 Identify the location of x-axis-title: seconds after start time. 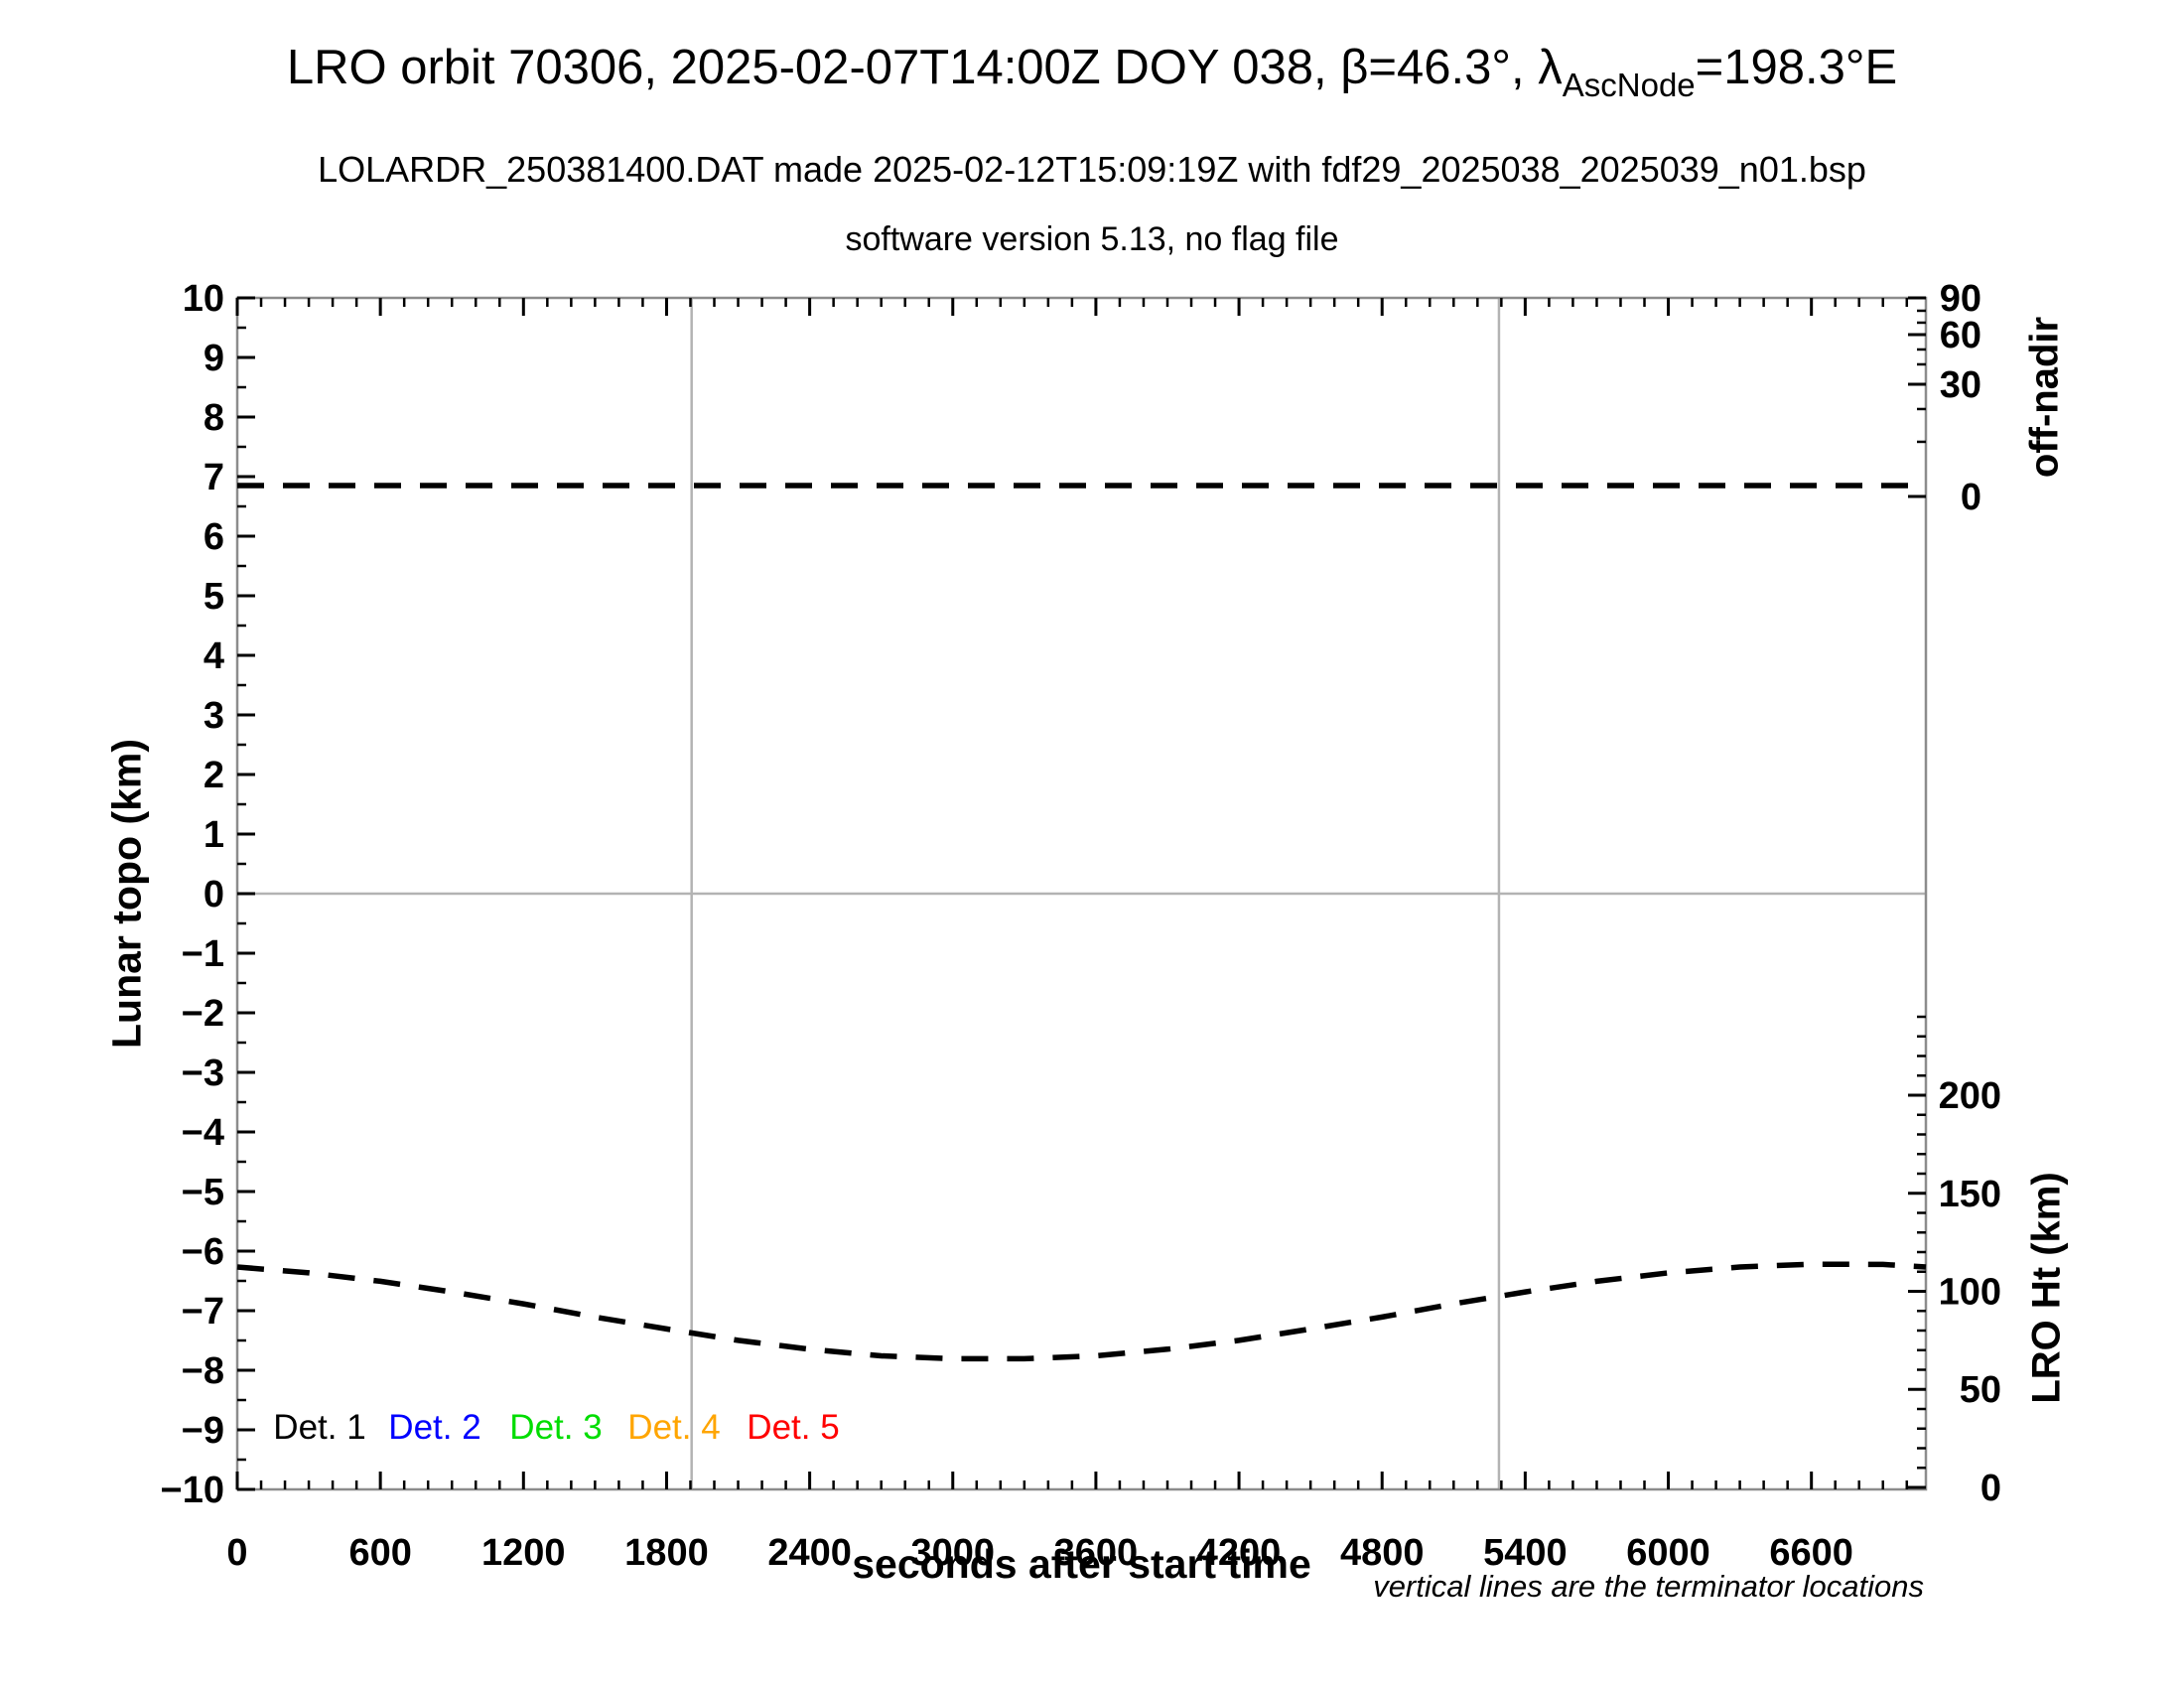
(1081, 1564).